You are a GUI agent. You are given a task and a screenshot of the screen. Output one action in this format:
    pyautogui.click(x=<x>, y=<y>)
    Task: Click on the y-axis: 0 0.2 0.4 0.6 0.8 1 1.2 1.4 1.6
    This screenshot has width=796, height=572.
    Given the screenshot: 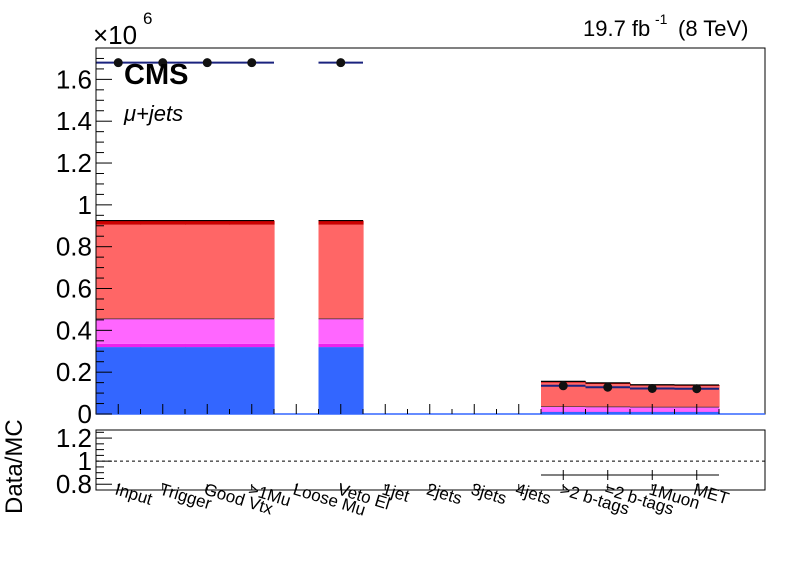 What is the action you would take?
    pyautogui.click(x=84, y=238)
    